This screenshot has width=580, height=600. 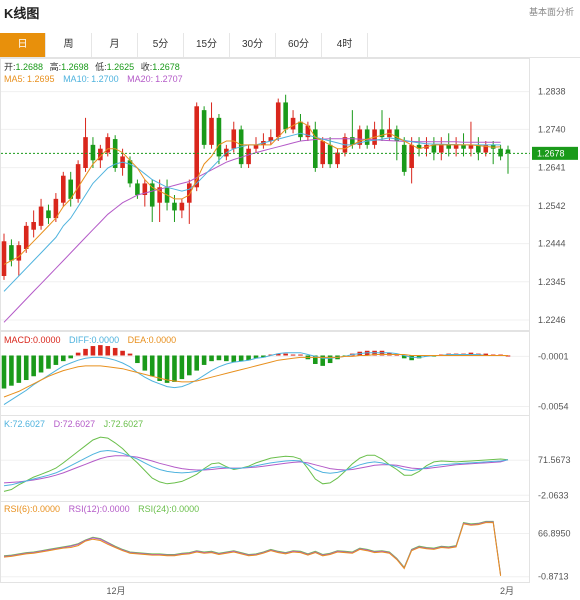 I want to click on dea-line, so click(x=255, y=376).